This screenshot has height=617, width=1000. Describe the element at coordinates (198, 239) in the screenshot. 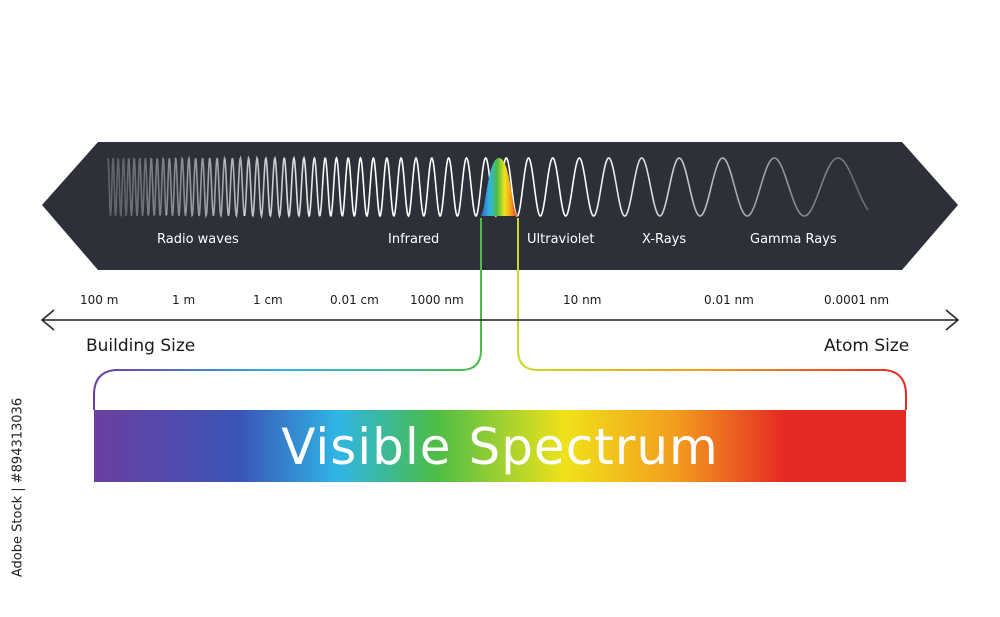

I see `label-radio-waves: Radio waves` at that location.